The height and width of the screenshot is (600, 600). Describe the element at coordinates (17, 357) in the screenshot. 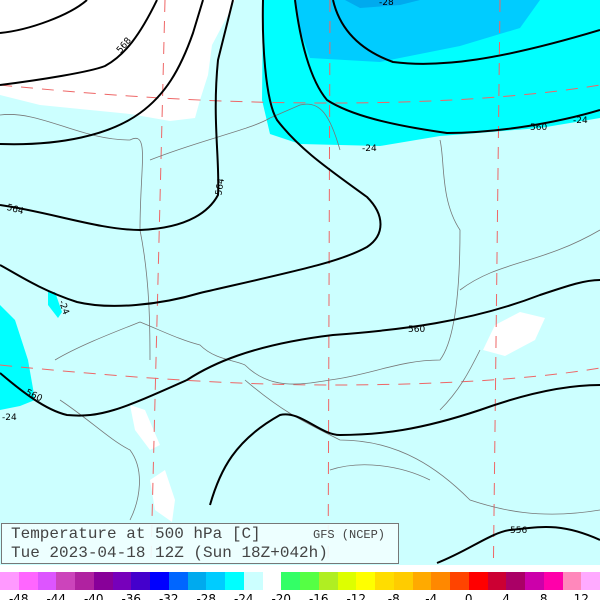

I see `cold-region-west` at that location.